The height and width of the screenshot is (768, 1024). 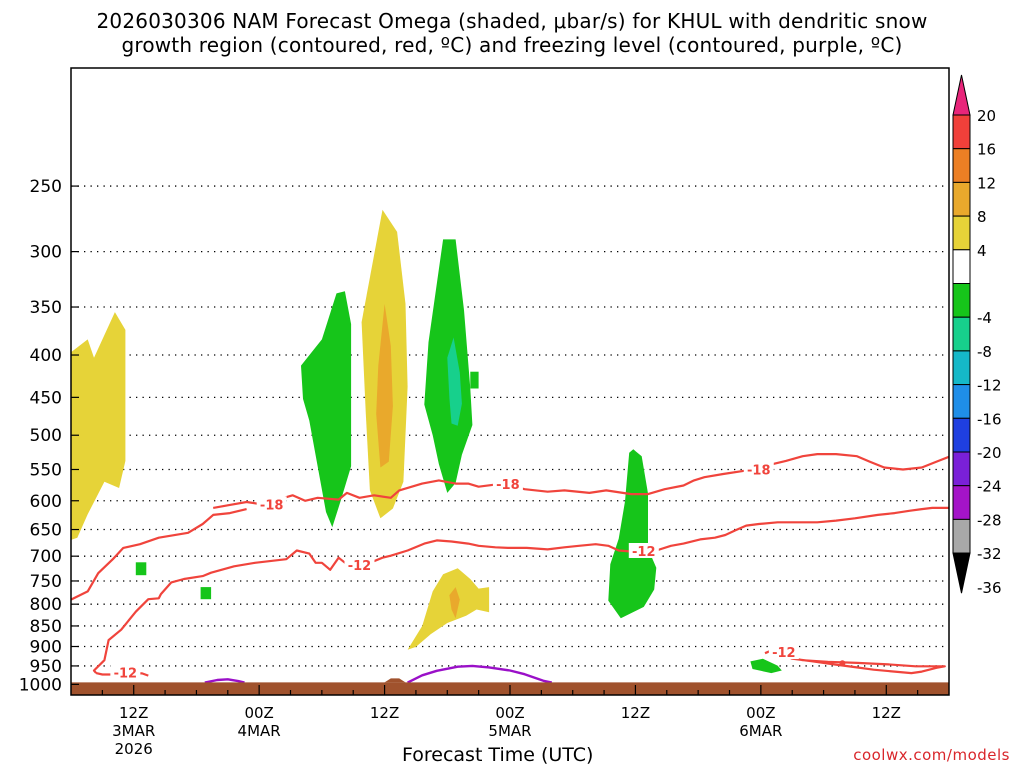 I want to click on y-tick-label: 650, so click(x=46, y=531).